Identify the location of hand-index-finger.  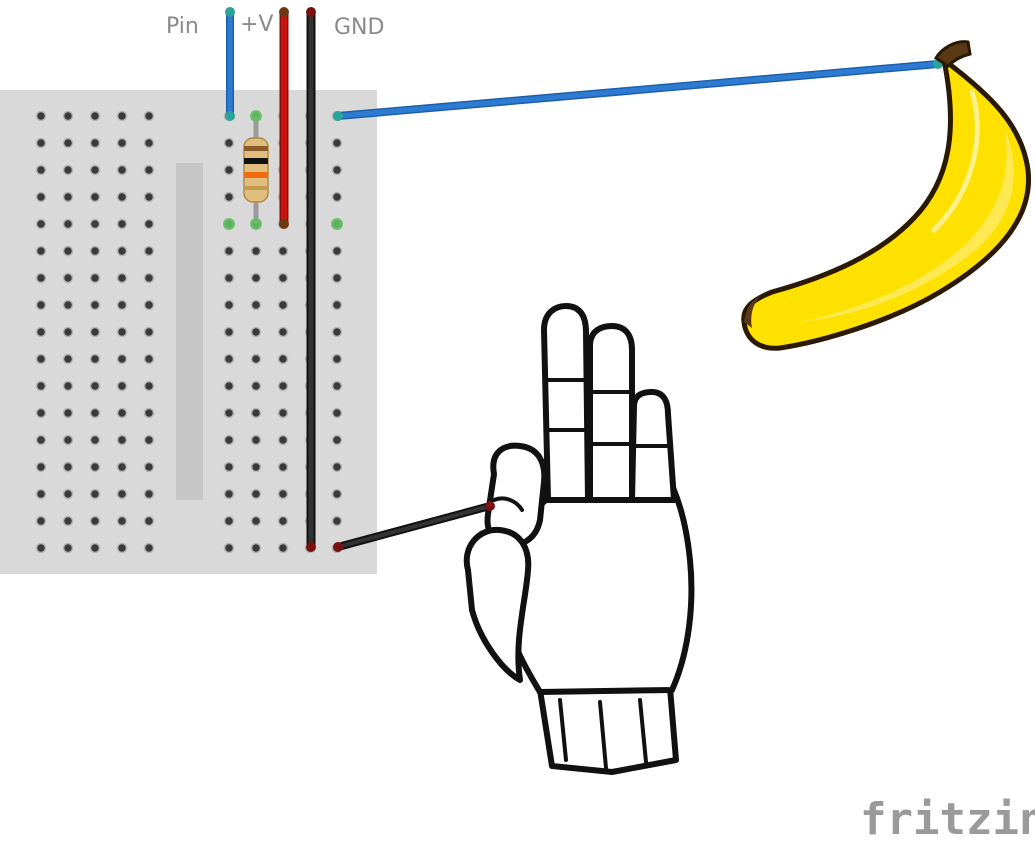
(566, 403).